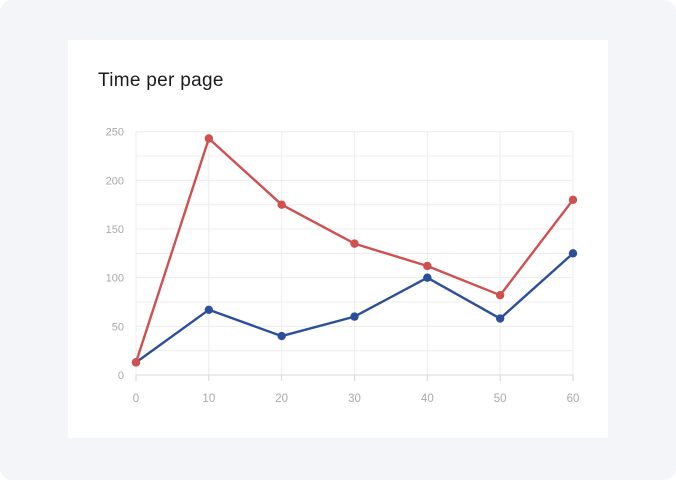  I want to click on x-tick-label: 20, so click(281, 399).